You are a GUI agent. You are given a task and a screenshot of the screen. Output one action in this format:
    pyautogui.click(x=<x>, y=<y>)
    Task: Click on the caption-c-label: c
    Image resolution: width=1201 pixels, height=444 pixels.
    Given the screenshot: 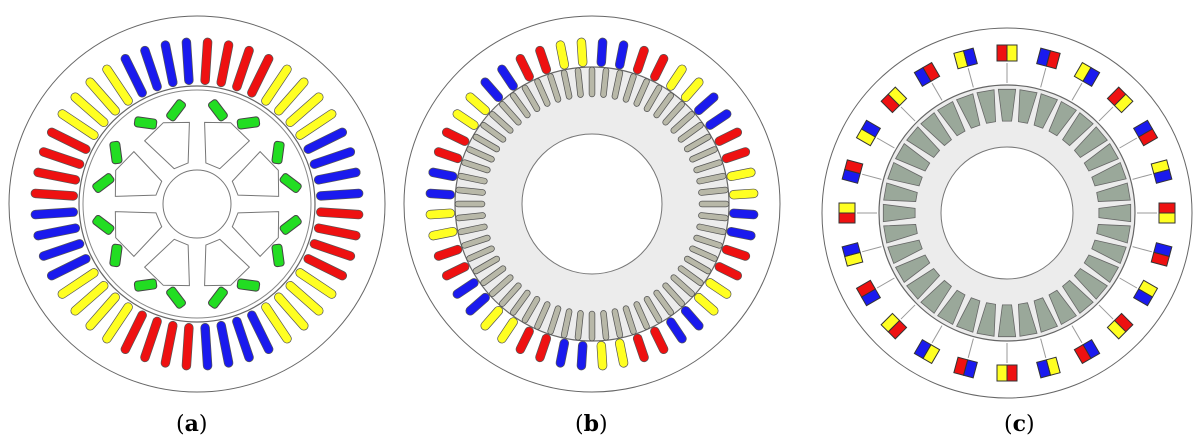 What is the action you would take?
    pyautogui.click(x=1019, y=424)
    